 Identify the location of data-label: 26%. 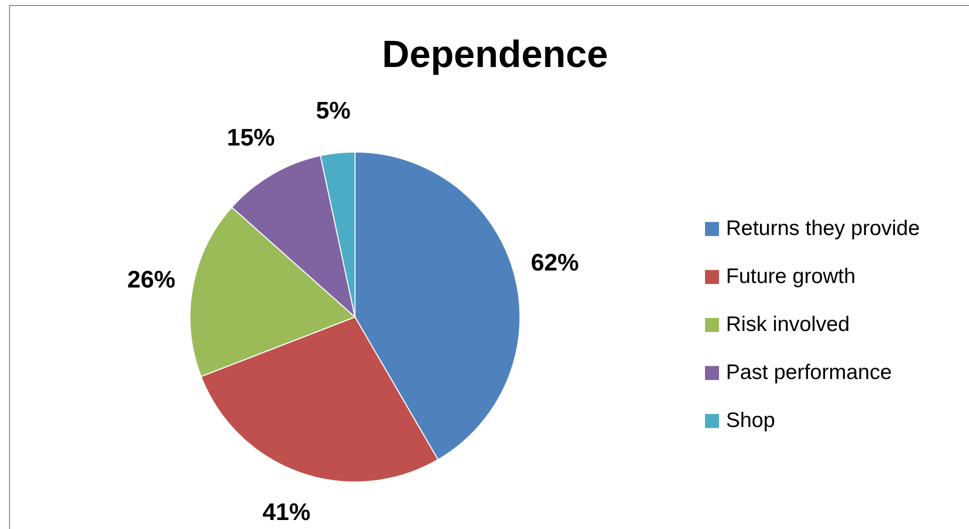
(151, 280).